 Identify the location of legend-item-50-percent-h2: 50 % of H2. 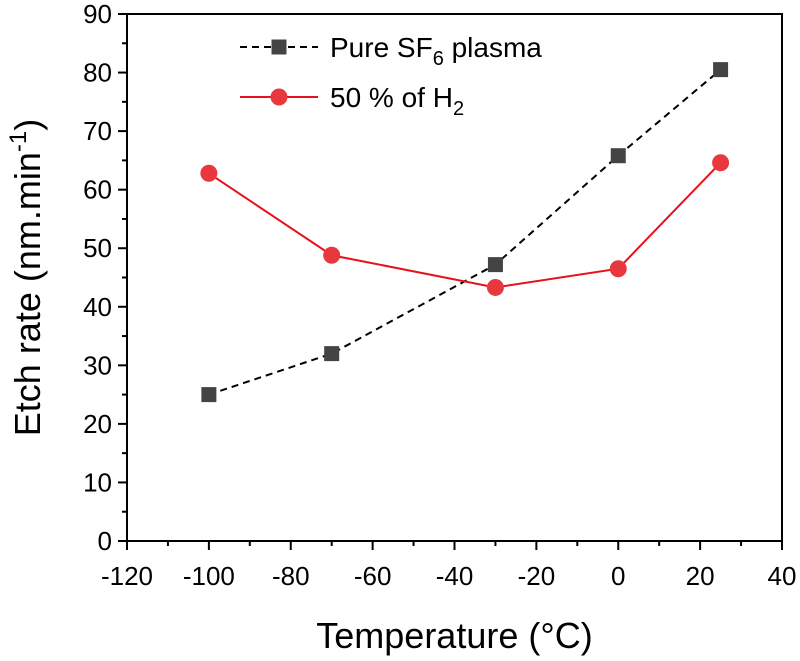
(352, 101).